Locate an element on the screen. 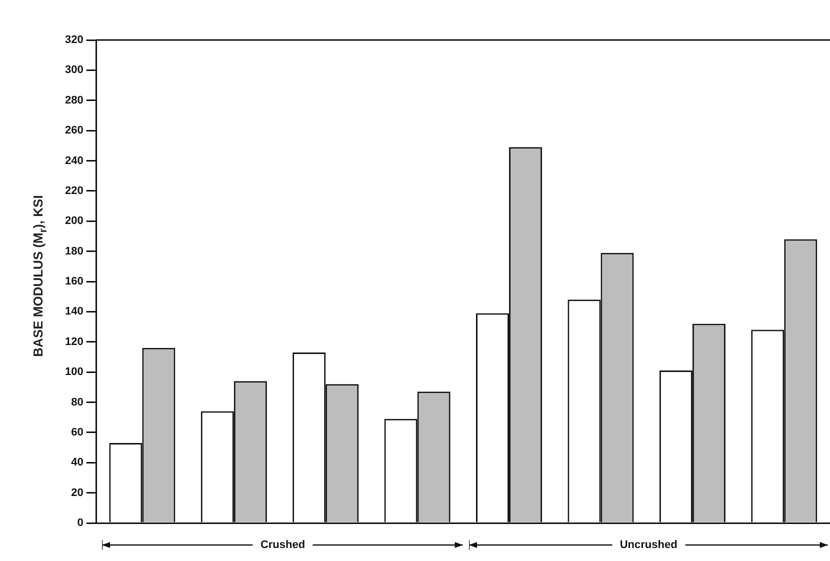  text: Uncrushed is located at coordinates (649, 545).